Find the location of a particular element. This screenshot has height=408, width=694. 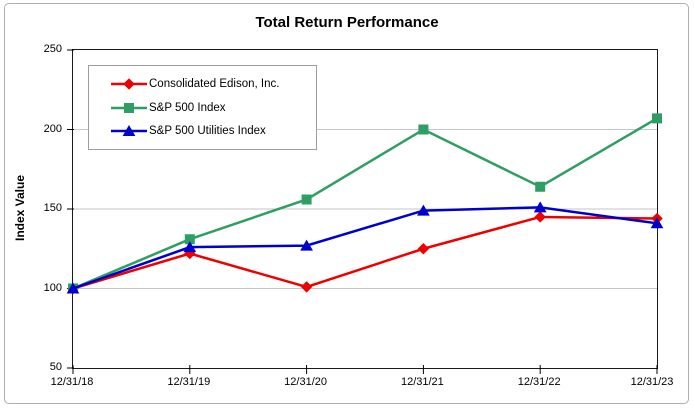

legend-marker-sp500-utilities-icon is located at coordinates (129, 131).